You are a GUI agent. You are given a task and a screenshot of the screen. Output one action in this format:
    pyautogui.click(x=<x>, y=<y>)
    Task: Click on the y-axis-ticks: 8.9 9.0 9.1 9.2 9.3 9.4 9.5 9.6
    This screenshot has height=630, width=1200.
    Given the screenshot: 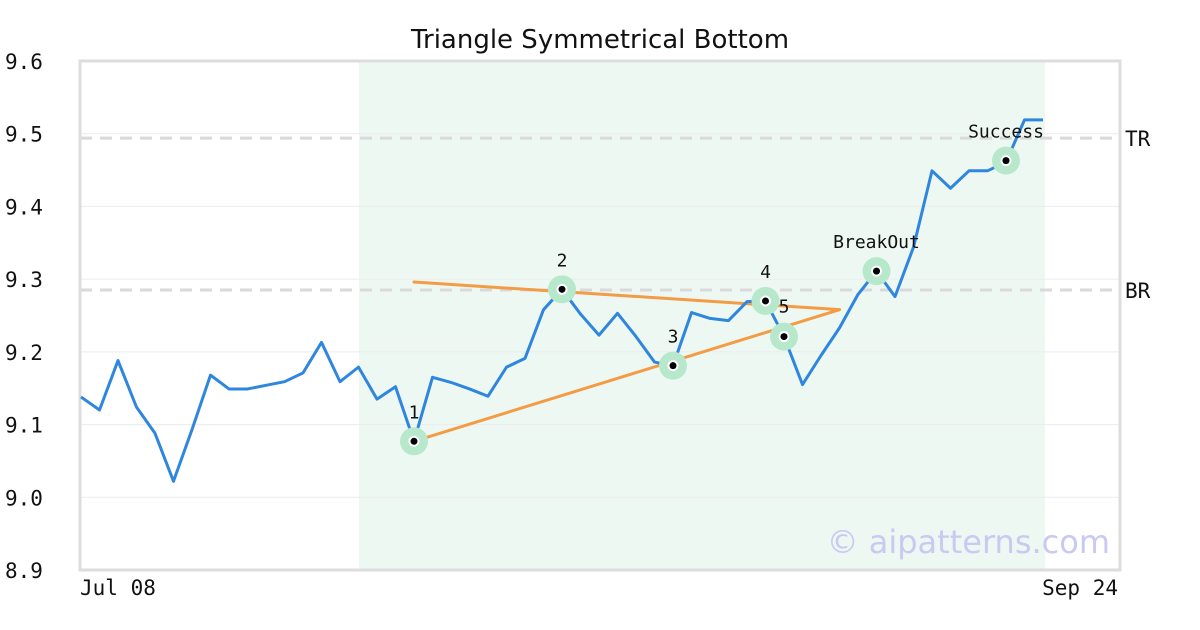 What is the action you would take?
    pyautogui.click(x=24, y=316)
    